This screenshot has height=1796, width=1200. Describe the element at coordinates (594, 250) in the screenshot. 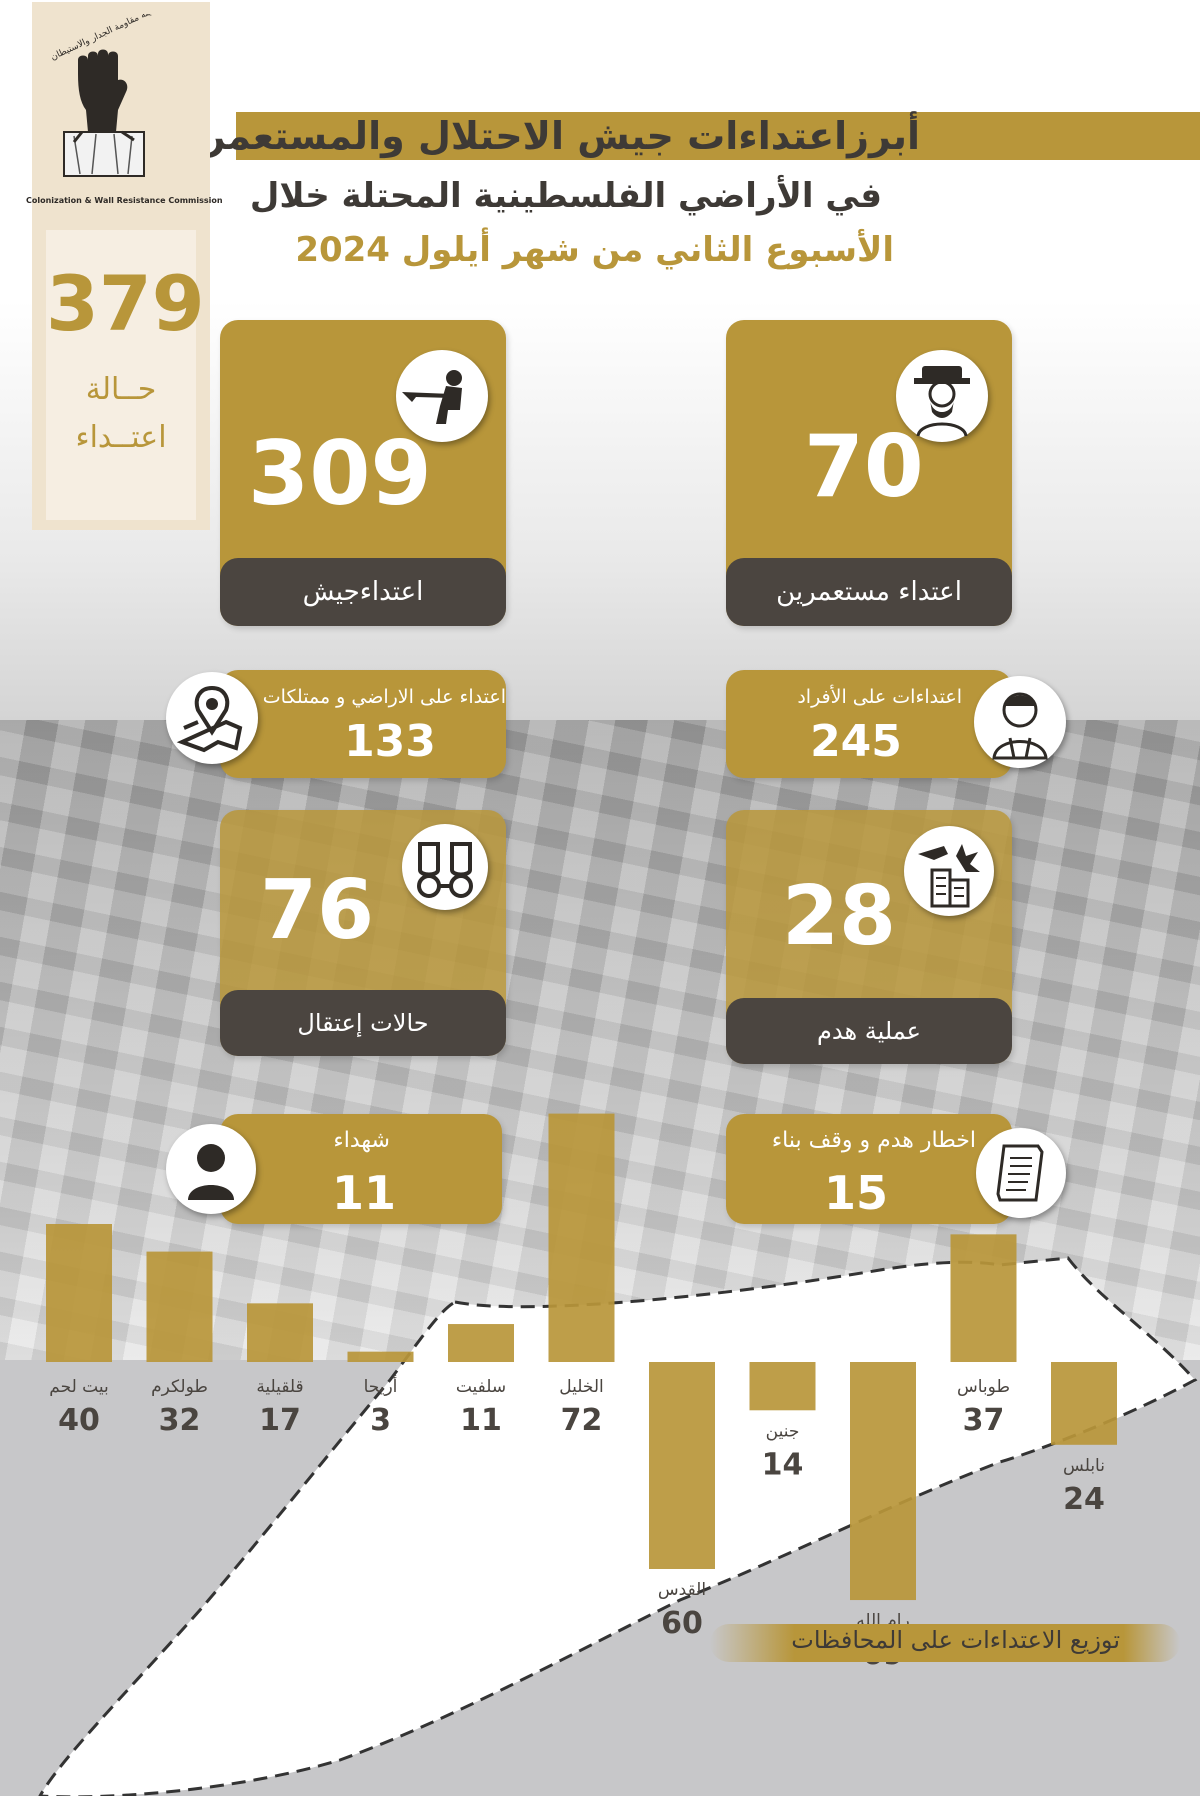

I see `page-title-line3: الأسبوع الثاني من شهر أيلول 2024` at that location.